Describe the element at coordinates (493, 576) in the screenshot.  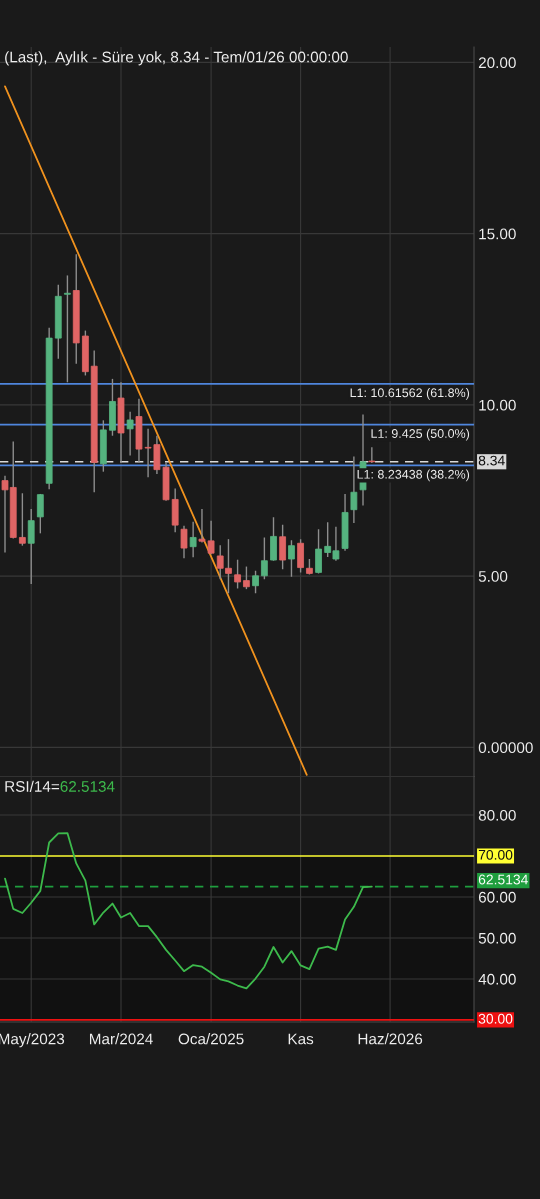
I see `y-tick-label: 5.00` at that location.